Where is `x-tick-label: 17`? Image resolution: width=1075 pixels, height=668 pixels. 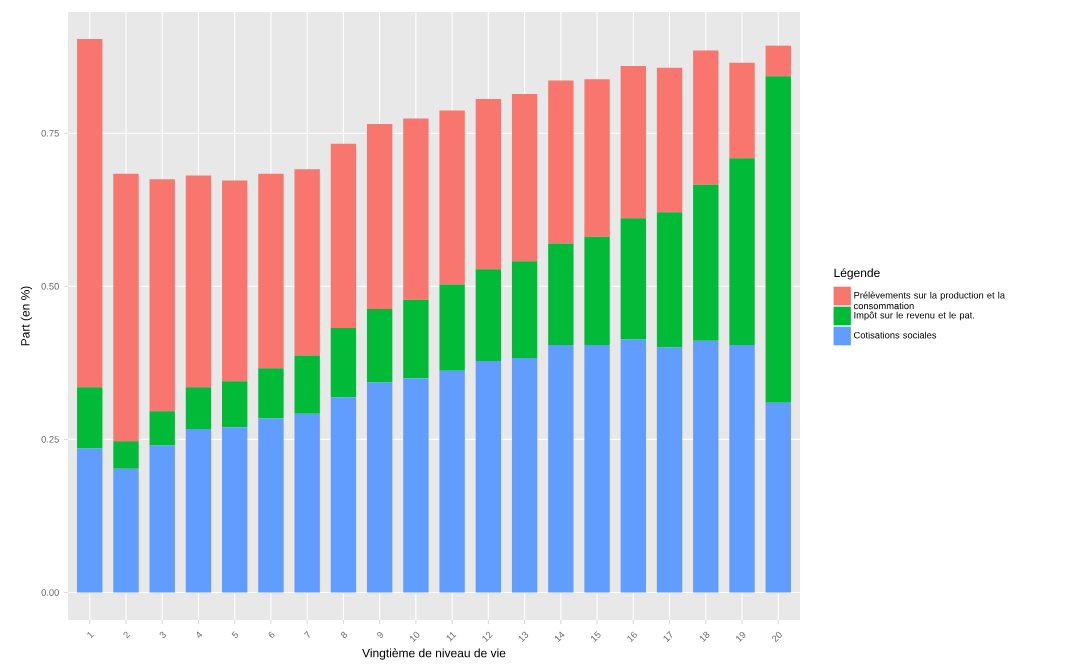
x-tick-label: 17 is located at coordinates (668, 636).